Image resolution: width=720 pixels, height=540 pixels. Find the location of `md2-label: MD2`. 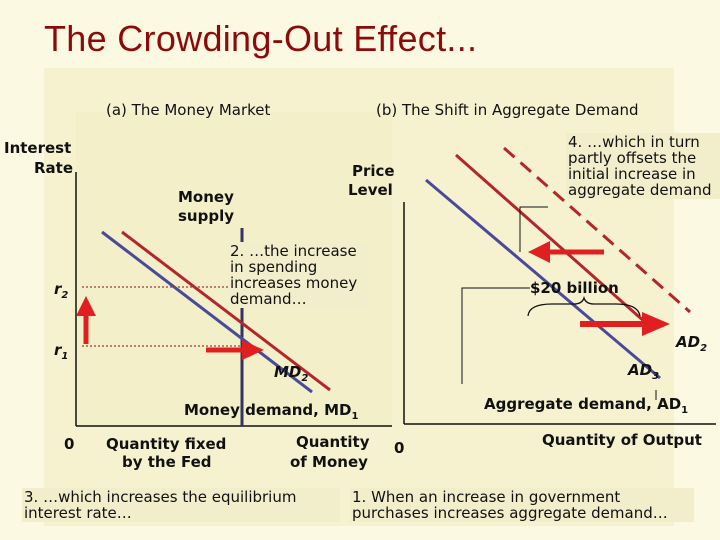

md2-label: MD2 is located at coordinates (291, 374).